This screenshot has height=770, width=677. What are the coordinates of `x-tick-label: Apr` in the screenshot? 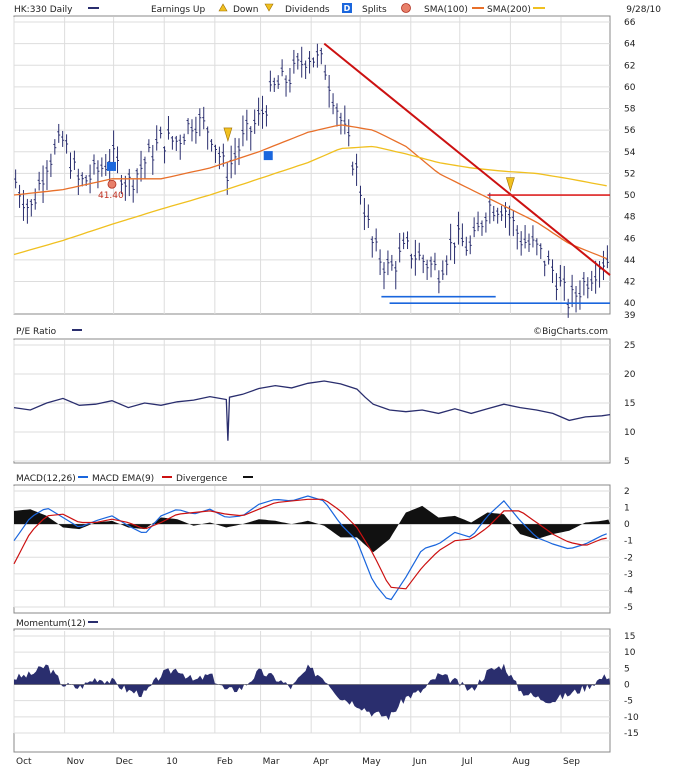 It's located at (321, 762).